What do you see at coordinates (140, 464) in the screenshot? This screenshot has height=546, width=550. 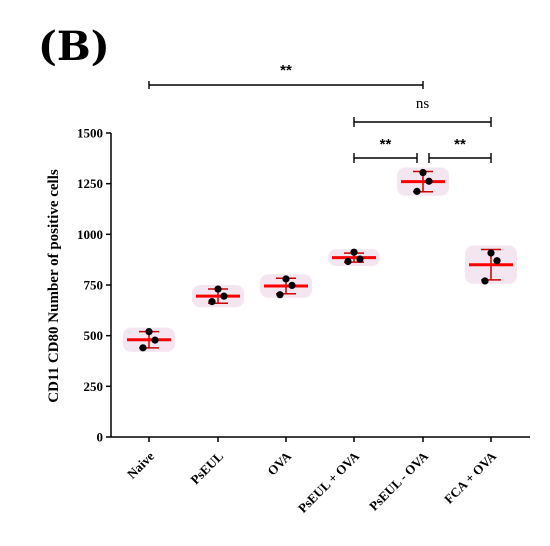 I see `x-tick-label: Naive` at bounding box center [140, 464].